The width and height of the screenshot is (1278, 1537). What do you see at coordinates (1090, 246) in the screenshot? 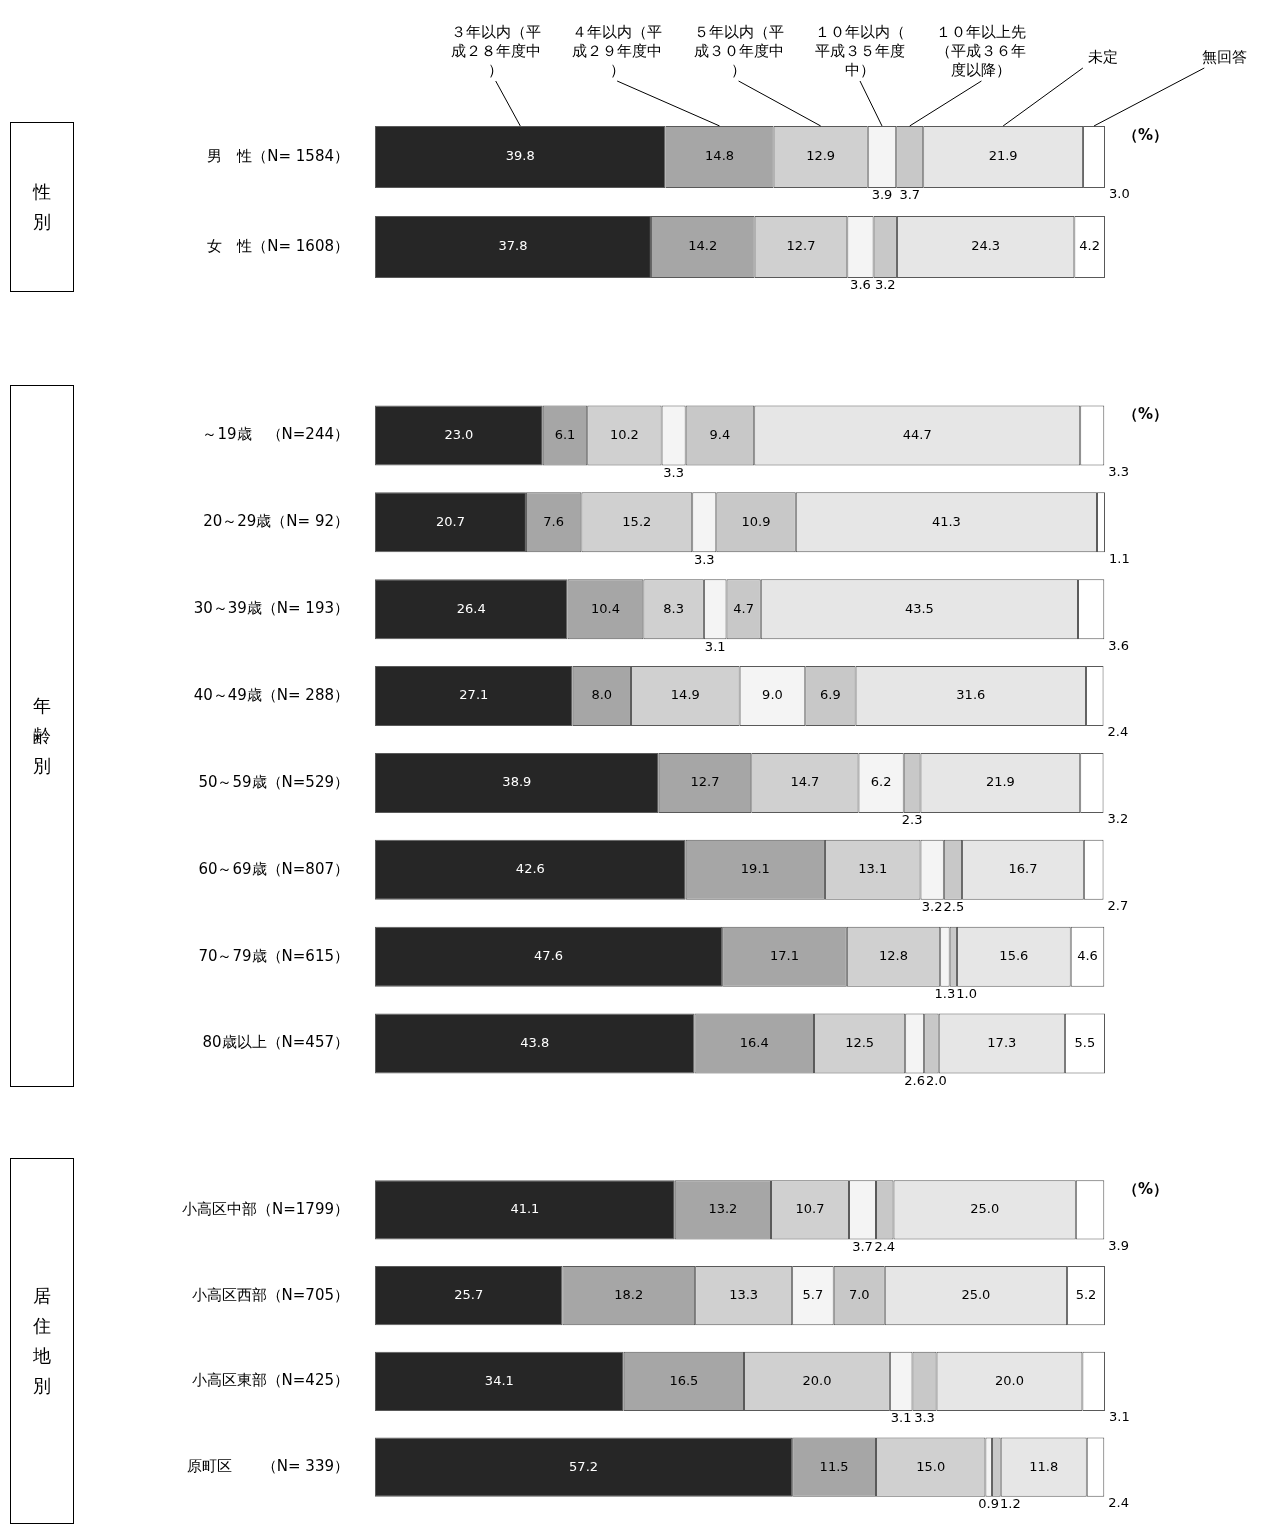
I see `data-label: 4.2` at bounding box center [1090, 246].